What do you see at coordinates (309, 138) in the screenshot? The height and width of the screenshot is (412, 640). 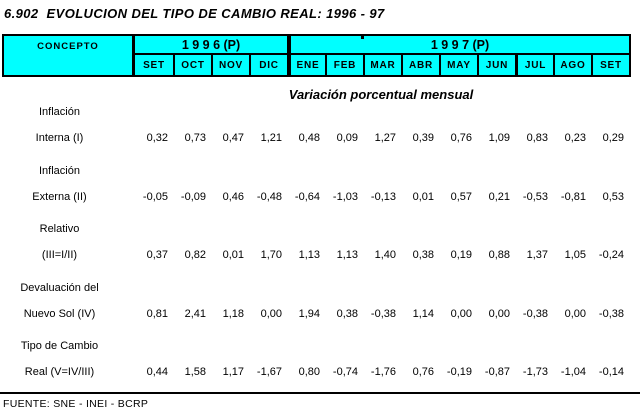 I see `value-cell: 0,48` at bounding box center [309, 138].